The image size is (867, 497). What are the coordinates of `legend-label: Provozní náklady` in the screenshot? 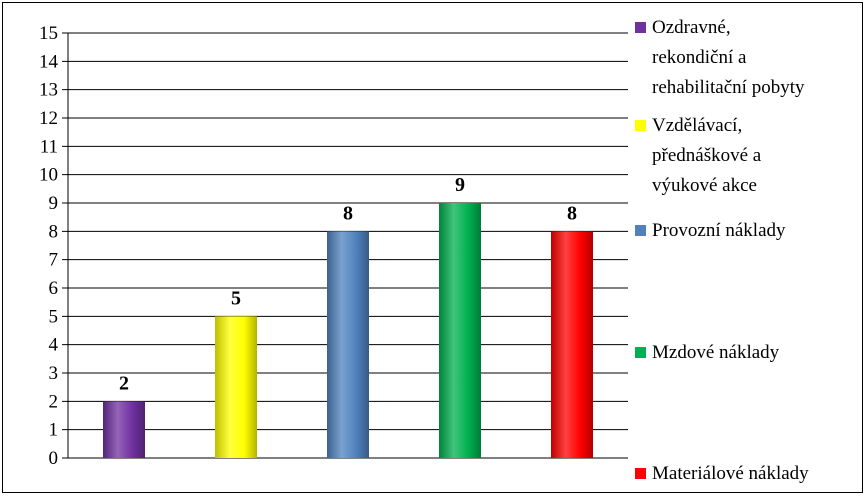 It's located at (719, 230).